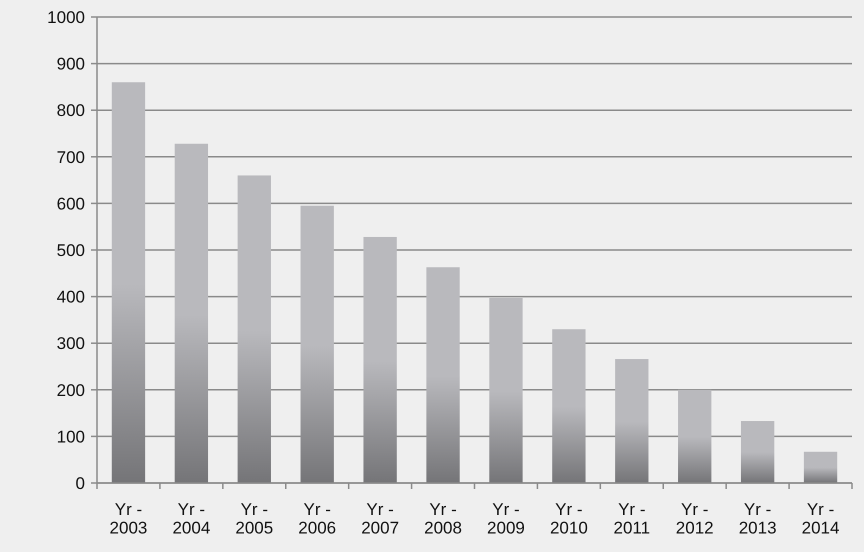  Describe the element at coordinates (70, 250) in the screenshot. I see `y-tick-label: 500` at that location.